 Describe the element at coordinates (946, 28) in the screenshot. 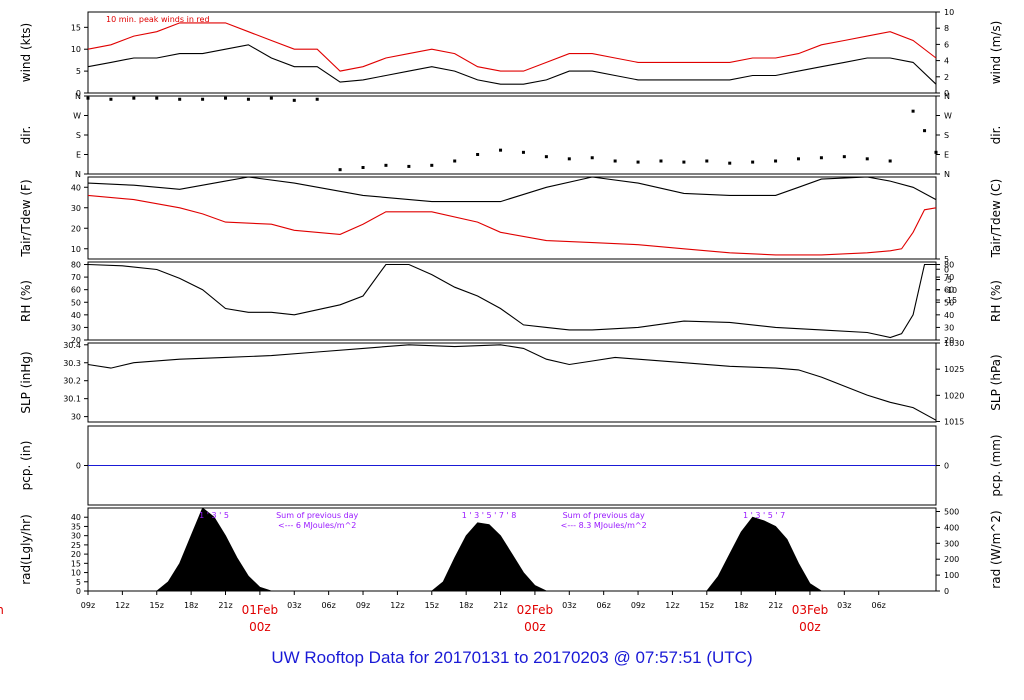

I see `y-tick-label-right: 8` at that location.